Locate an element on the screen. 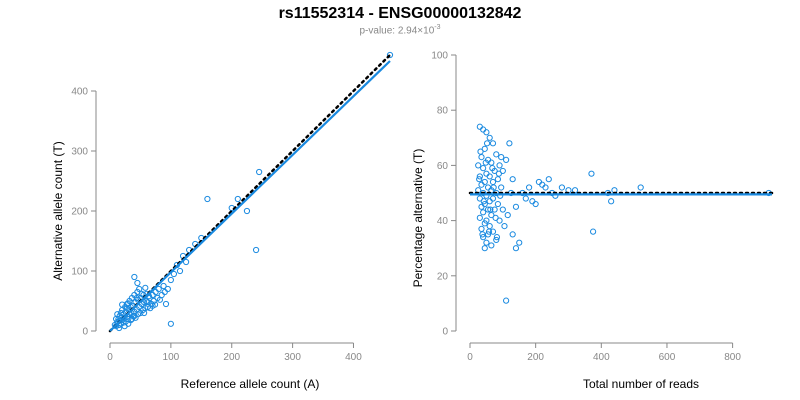 The width and height of the screenshot is (800, 400). right-y-tick-label: 40 is located at coordinates (443, 221).